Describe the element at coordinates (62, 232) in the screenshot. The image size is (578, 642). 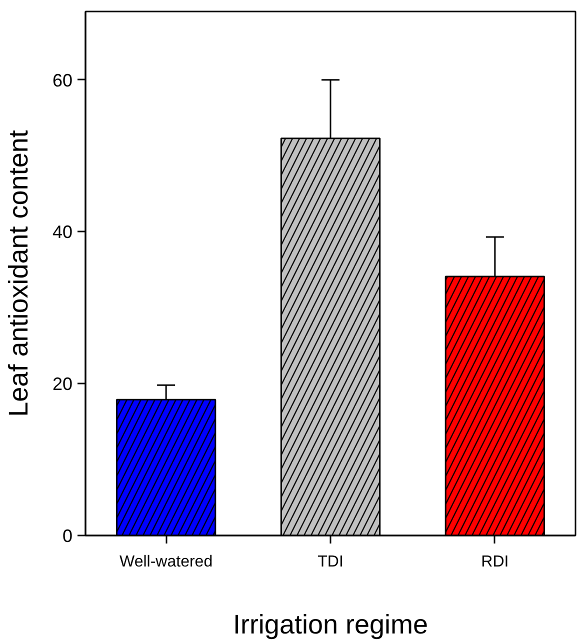
I see `y-tick-label: 40` at that location.